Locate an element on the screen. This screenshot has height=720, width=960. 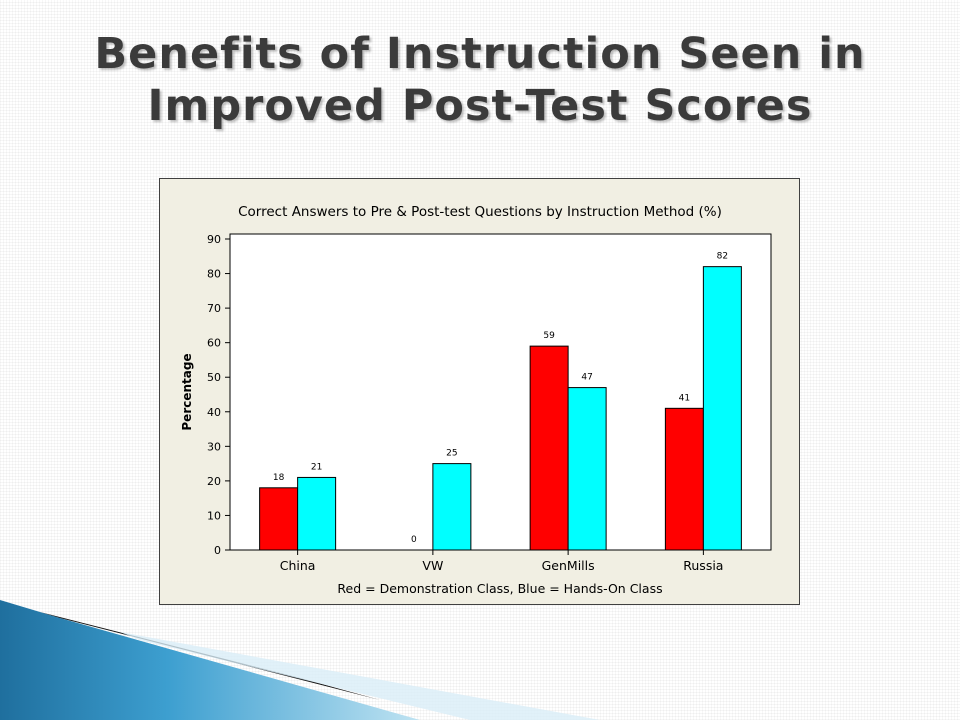
y-tick-label: 40 is located at coordinates (214, 412).